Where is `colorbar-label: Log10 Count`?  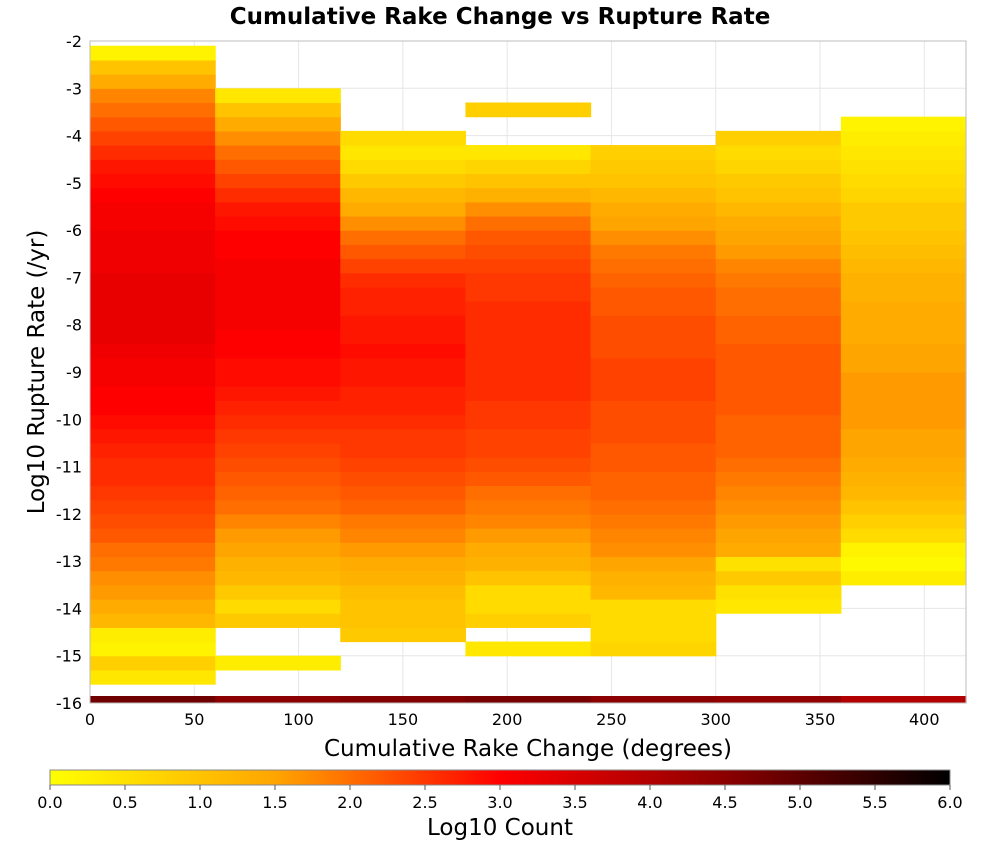 colorbar-label: Log10 Count is located at coordinates (500, 828).